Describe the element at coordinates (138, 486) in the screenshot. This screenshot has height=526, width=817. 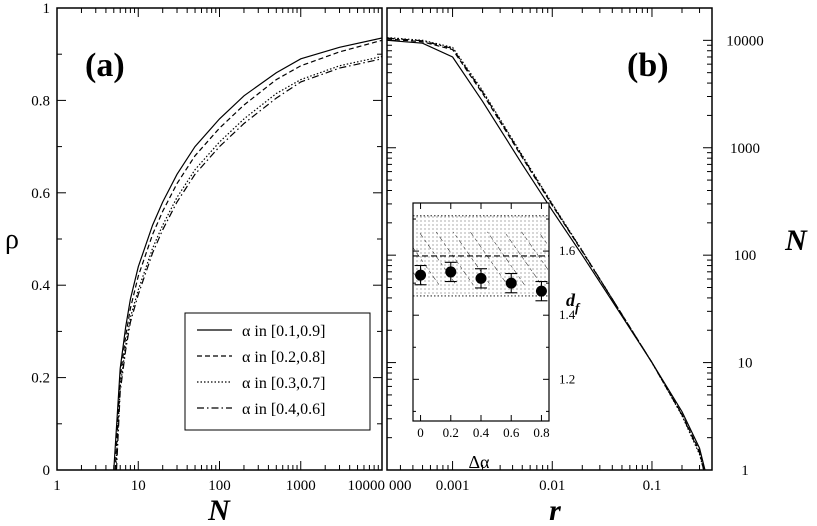
I see `a-xtick-label: 10` at that location.